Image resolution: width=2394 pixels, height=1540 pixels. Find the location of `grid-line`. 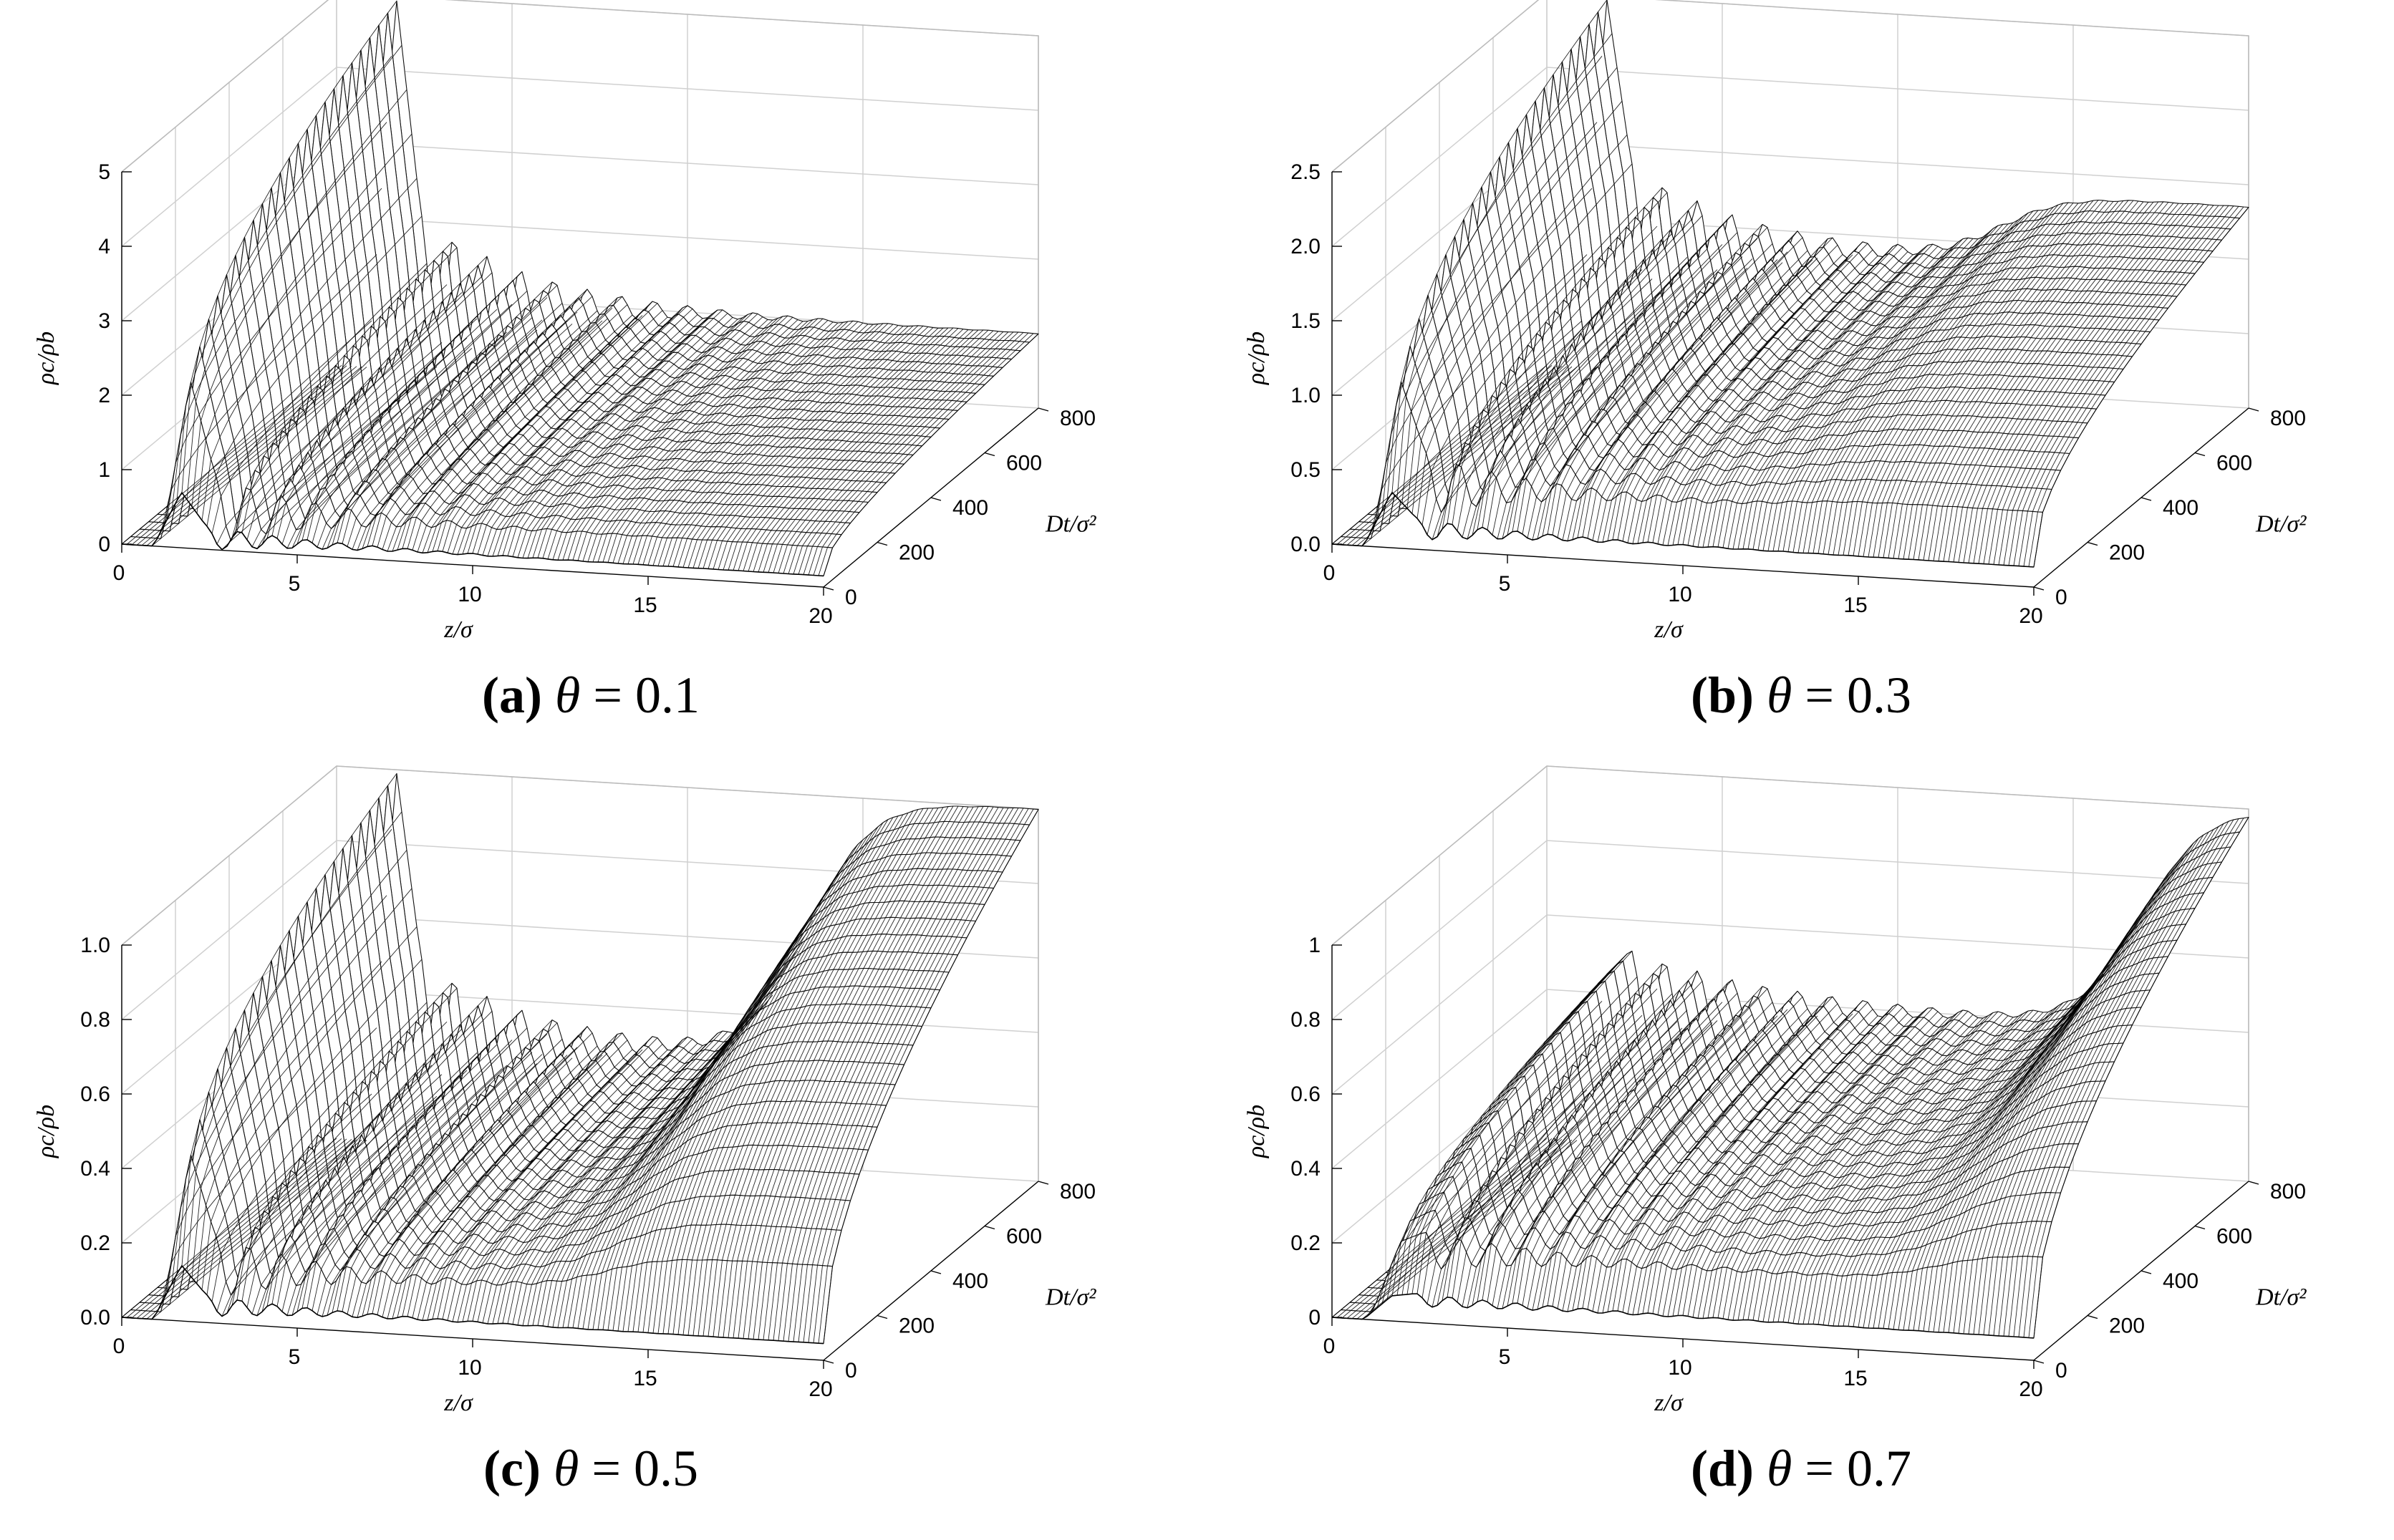

grid-line is located at coordinates (580, 87).